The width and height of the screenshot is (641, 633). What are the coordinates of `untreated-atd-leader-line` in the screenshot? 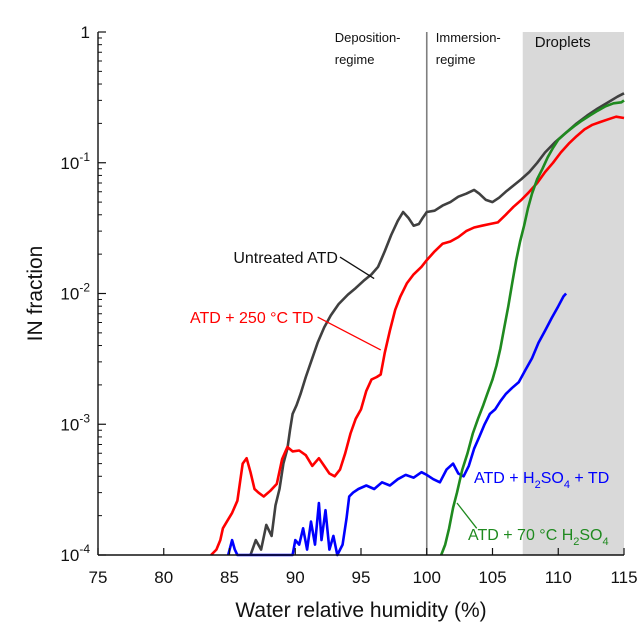 It's located at (357, 268).